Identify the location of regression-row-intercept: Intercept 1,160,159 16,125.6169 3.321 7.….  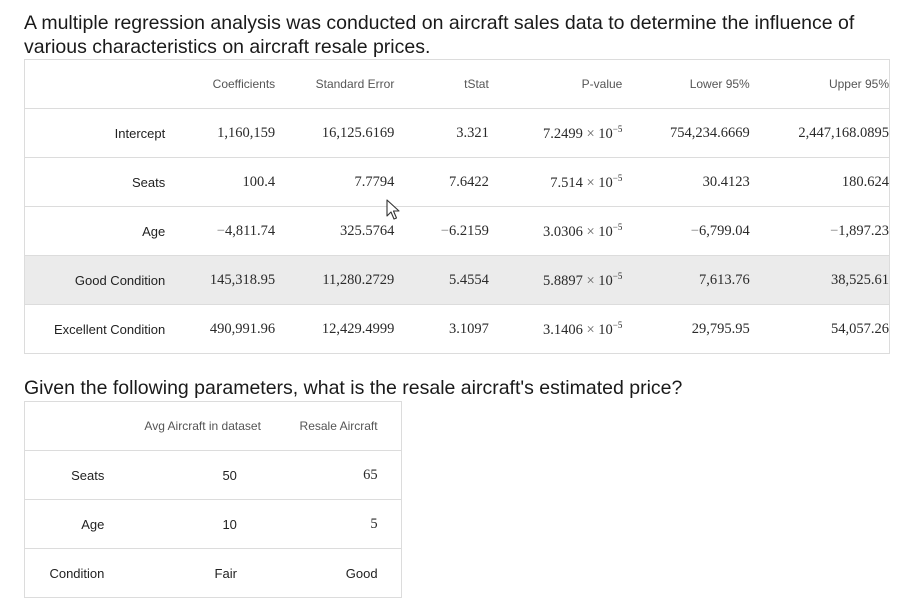
(457, 133).